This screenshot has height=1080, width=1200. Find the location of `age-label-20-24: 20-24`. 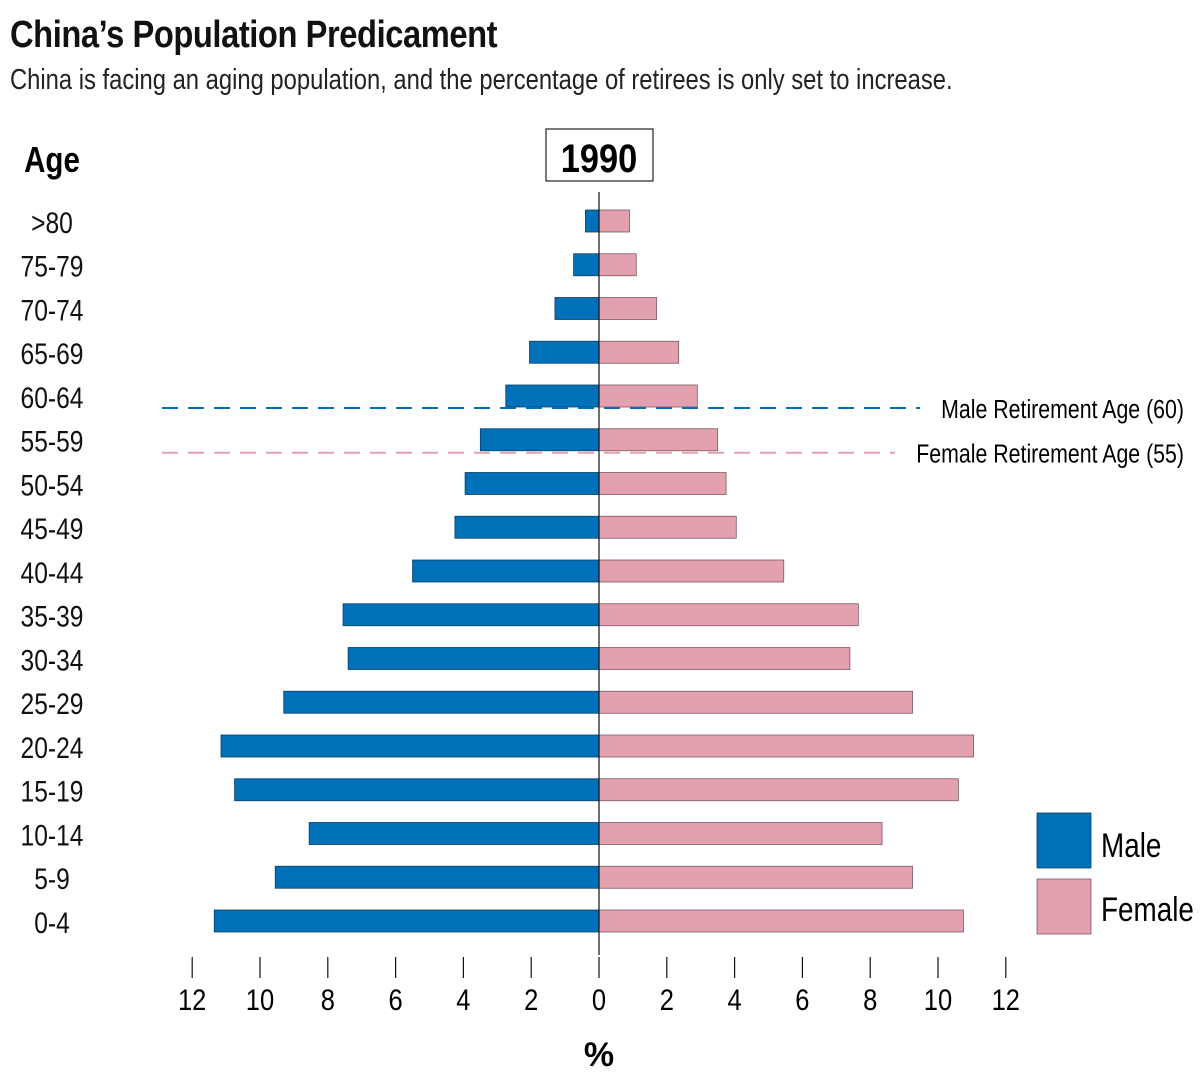

age-label-20-24: 20-24 is located at coordinates (52, 748).